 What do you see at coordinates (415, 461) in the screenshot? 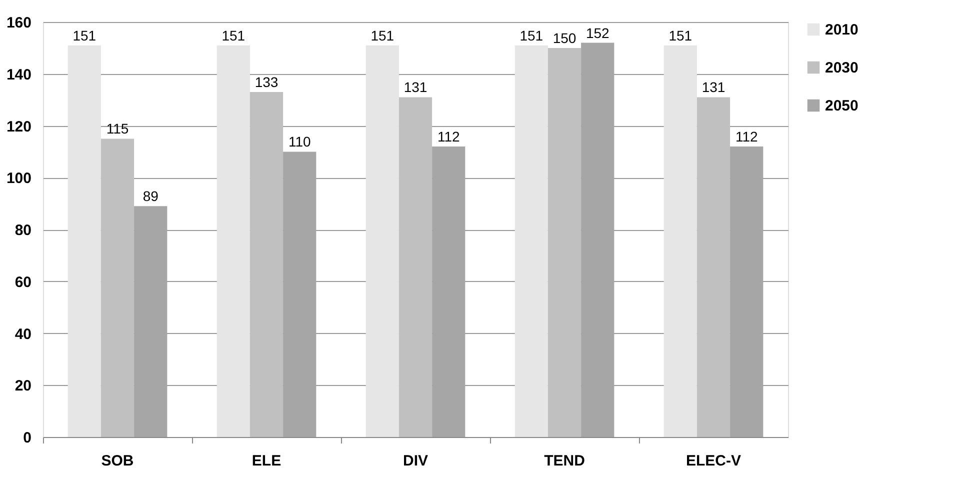
I see `x-tick-label: DIV` at bounding box center [415, 461].